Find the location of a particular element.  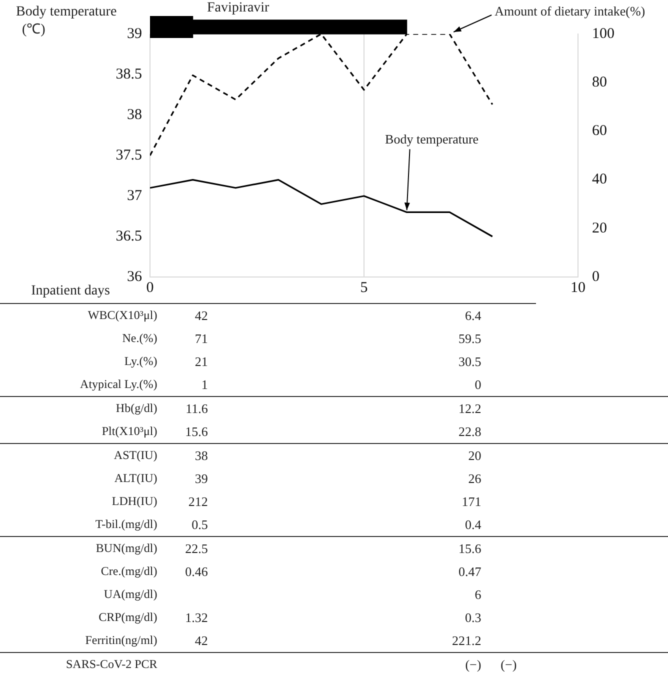

text: 6 is located at coordinates (478, 594).